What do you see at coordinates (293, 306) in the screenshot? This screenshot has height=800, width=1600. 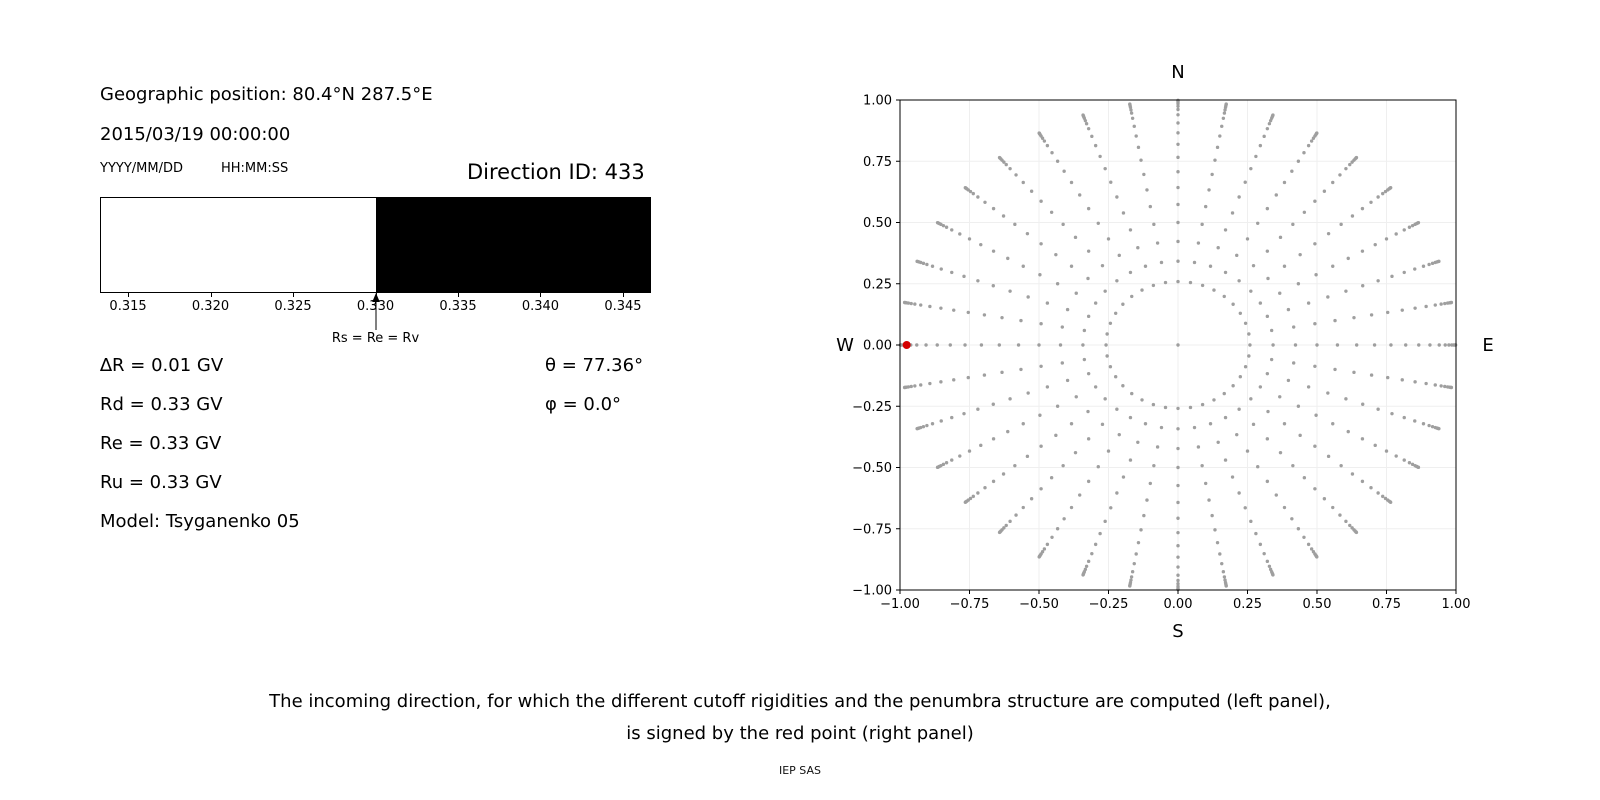 I see `penumbra-x-tick-label: 0.325` at bounding box center [293, 306].